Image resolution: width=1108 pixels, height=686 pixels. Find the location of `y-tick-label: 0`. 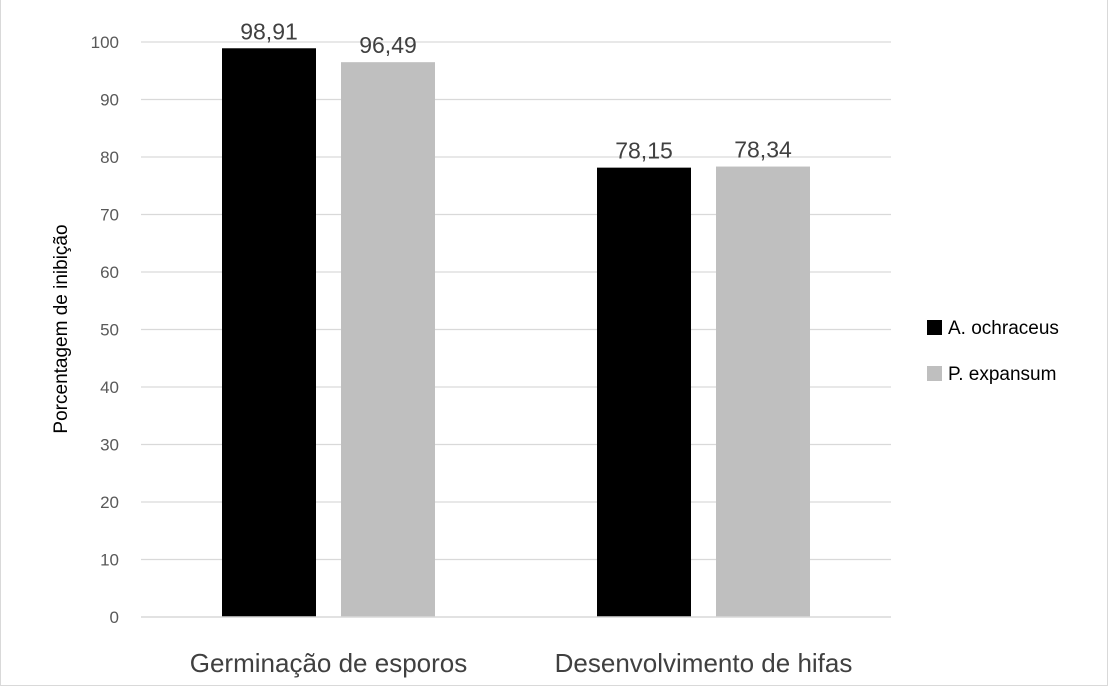

y-tick-label: 0 is located at coordinates (114, 617).